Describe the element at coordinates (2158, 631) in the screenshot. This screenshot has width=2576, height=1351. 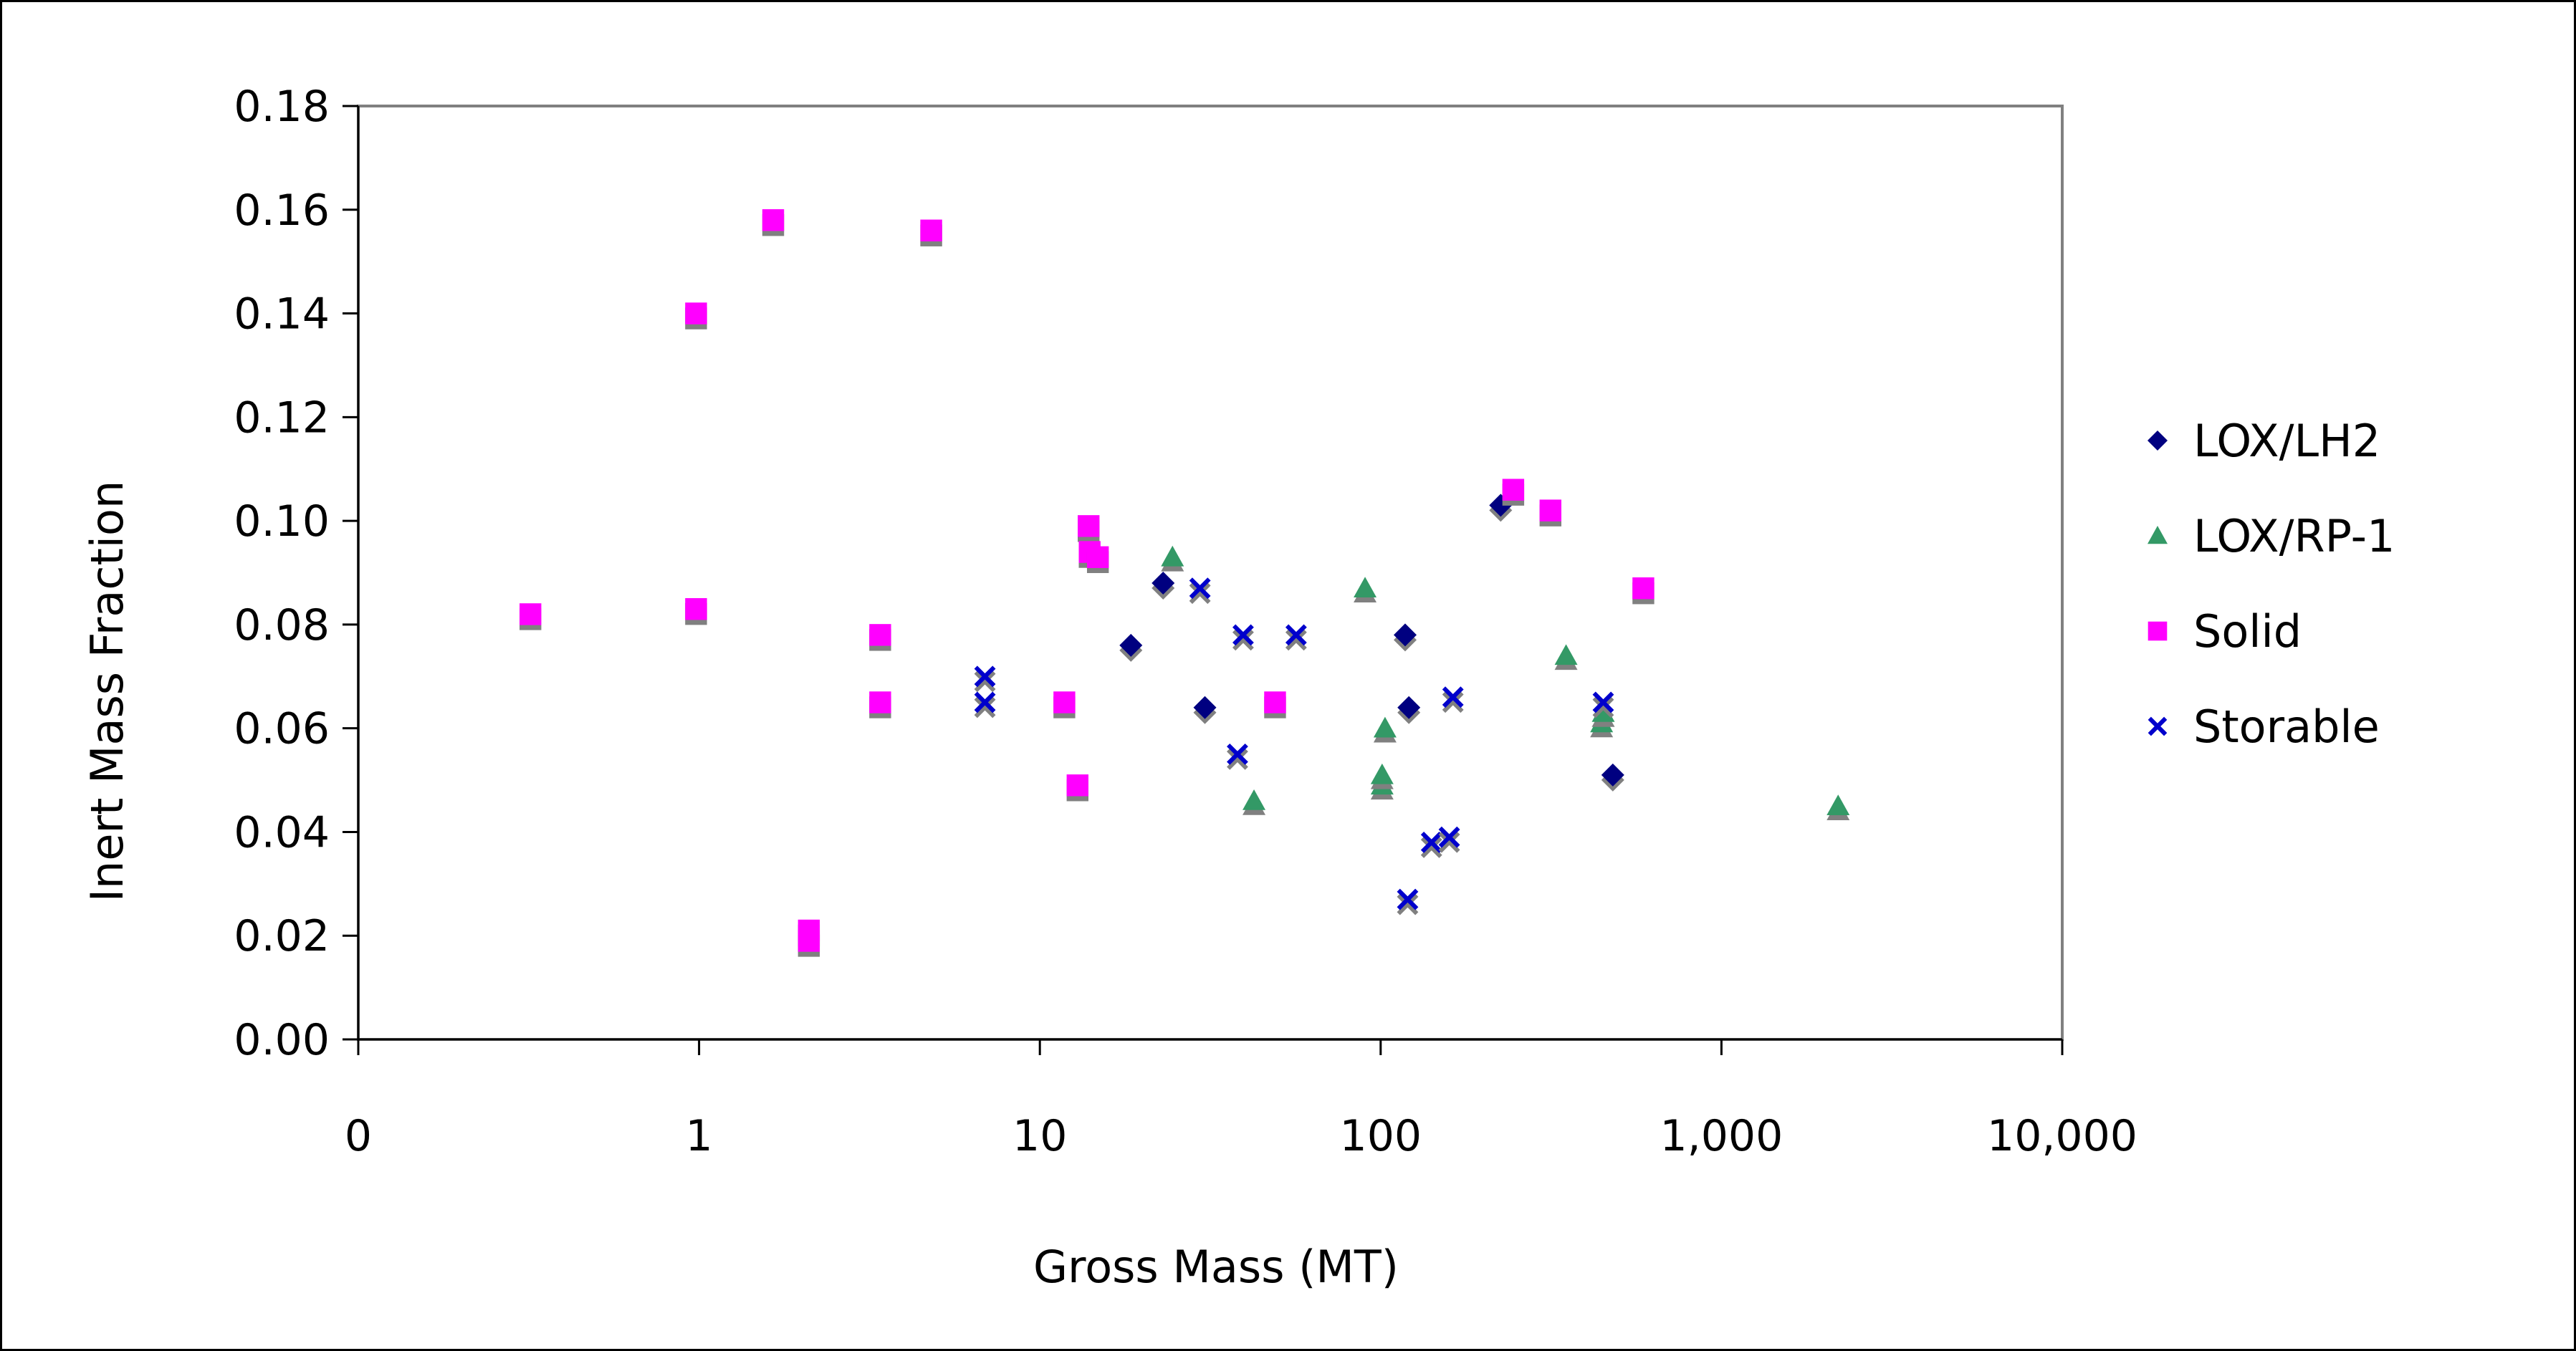
I see `legend-marker-solid` at that location.